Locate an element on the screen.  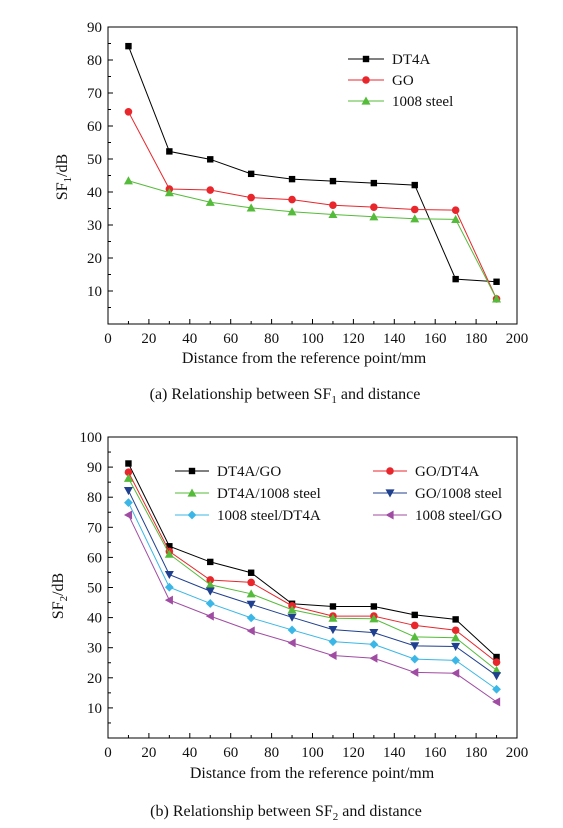
chart-a-y-axis-label: SF1/dB is located at coordinates (64, 177).